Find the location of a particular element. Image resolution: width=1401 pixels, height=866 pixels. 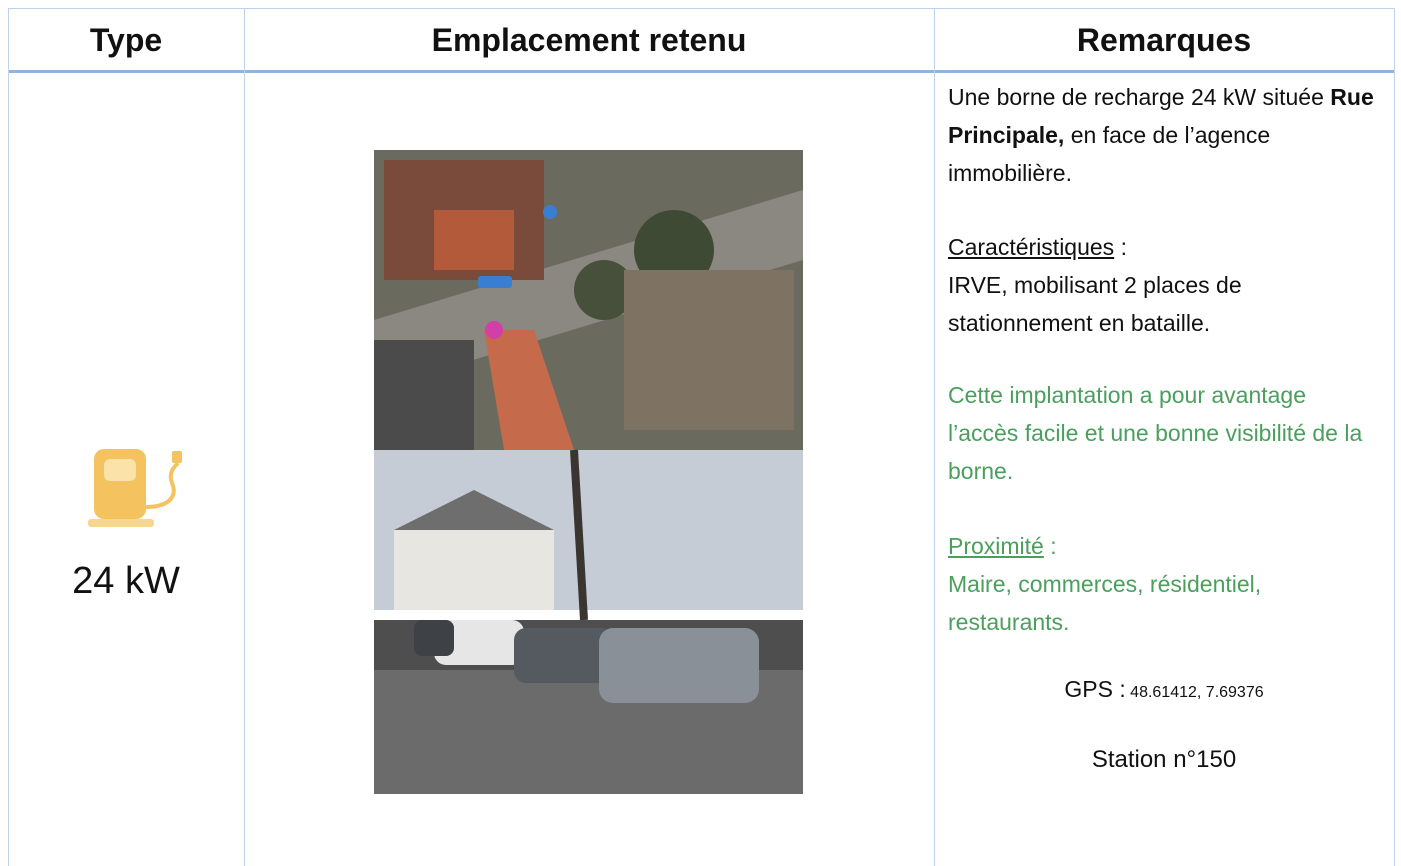

label: Proximité is located at coordinates (996, 546).